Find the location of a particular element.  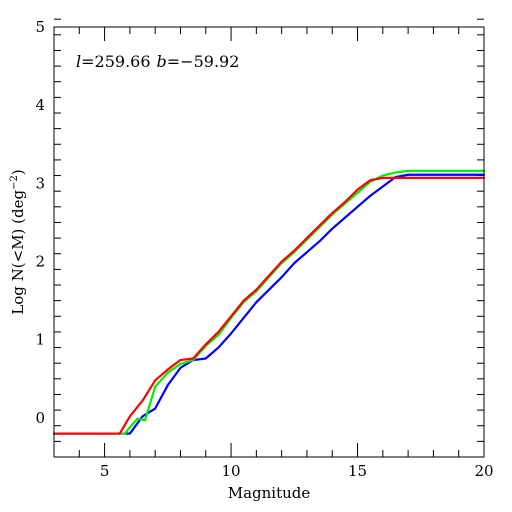

annotation: l=259.66 b=−59.92 is located at coordinates (157, 61).